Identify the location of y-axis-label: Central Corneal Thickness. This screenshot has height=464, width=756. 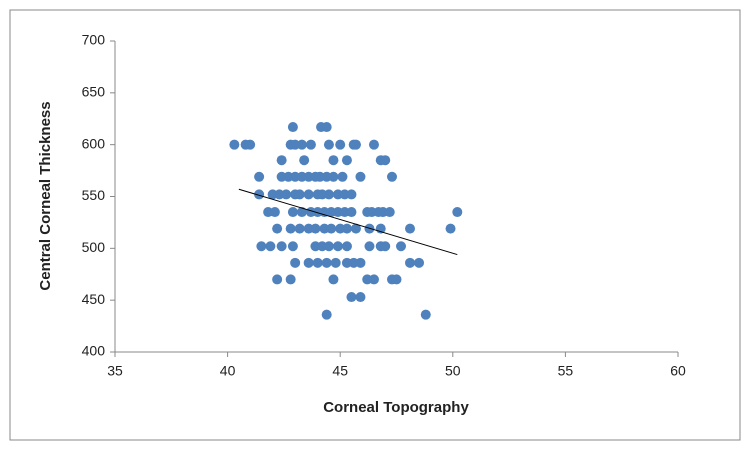
(45, 195).